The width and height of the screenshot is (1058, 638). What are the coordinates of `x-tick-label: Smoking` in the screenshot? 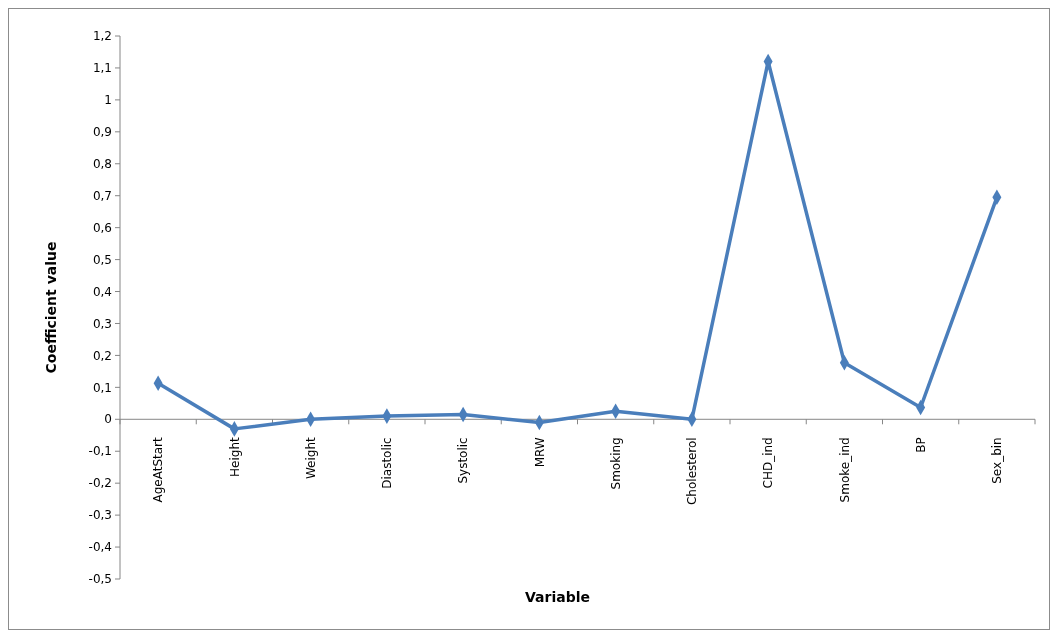 It's located at (615, 463).